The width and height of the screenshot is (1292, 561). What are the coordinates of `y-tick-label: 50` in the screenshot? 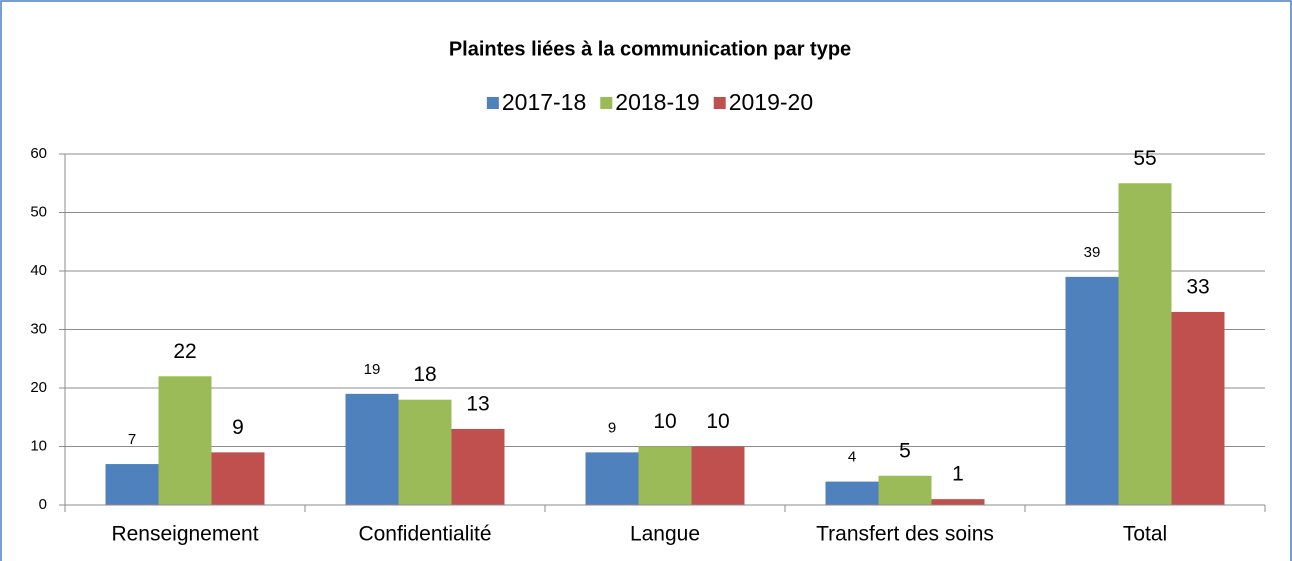 It's located at (38, 211).